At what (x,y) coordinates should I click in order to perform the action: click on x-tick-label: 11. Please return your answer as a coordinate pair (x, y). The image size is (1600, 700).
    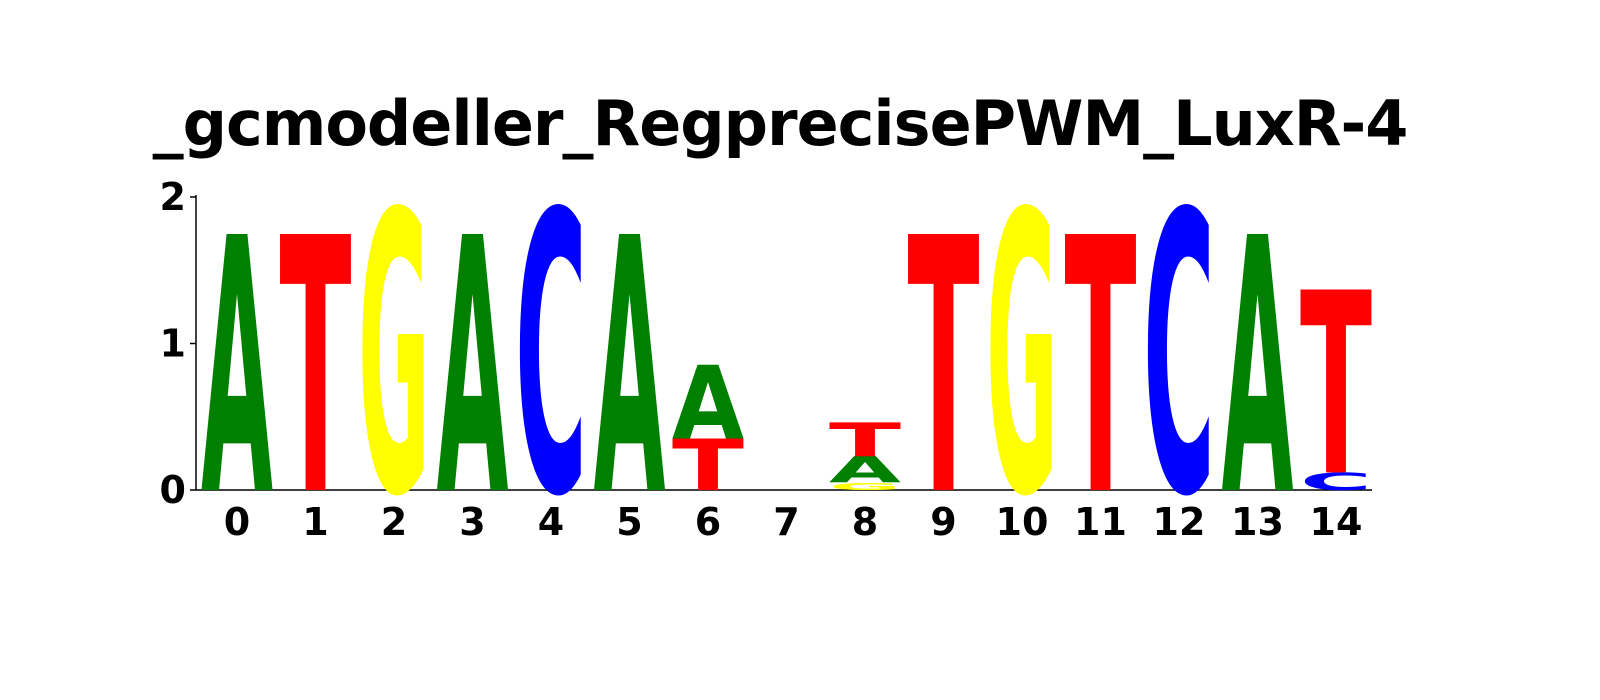
    Looking at the image, I should click on (1100, 522).